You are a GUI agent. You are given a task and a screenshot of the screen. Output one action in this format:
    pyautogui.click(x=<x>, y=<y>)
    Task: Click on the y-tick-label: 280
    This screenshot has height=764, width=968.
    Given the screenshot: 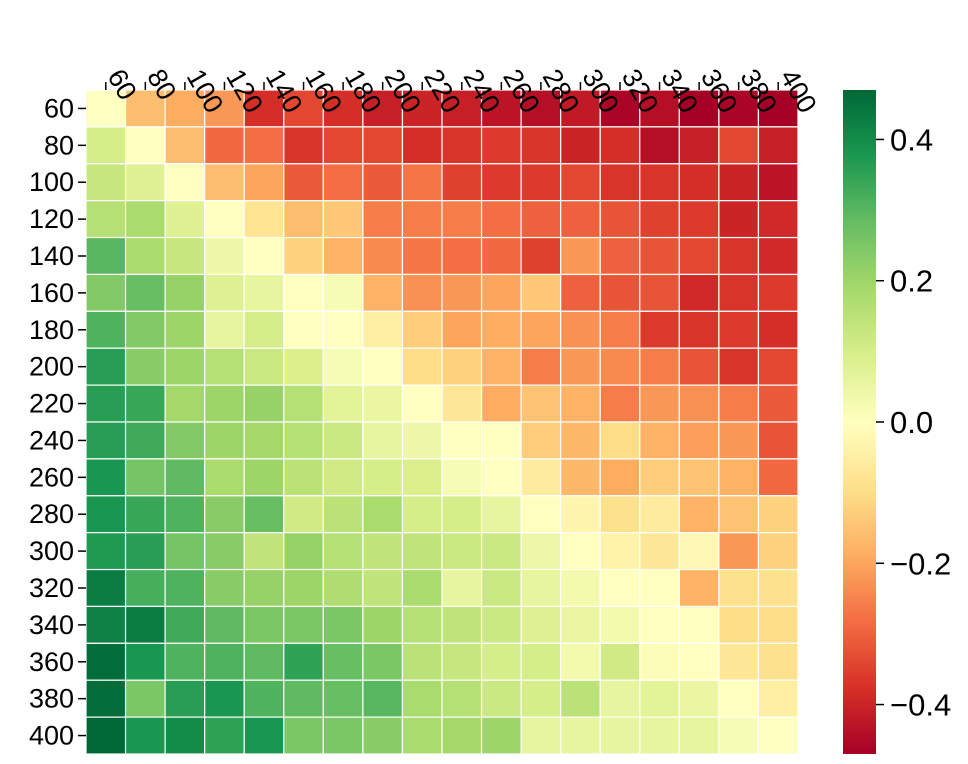 What is the action you would take?
    pyautogui.click(x=51, y=514)
    